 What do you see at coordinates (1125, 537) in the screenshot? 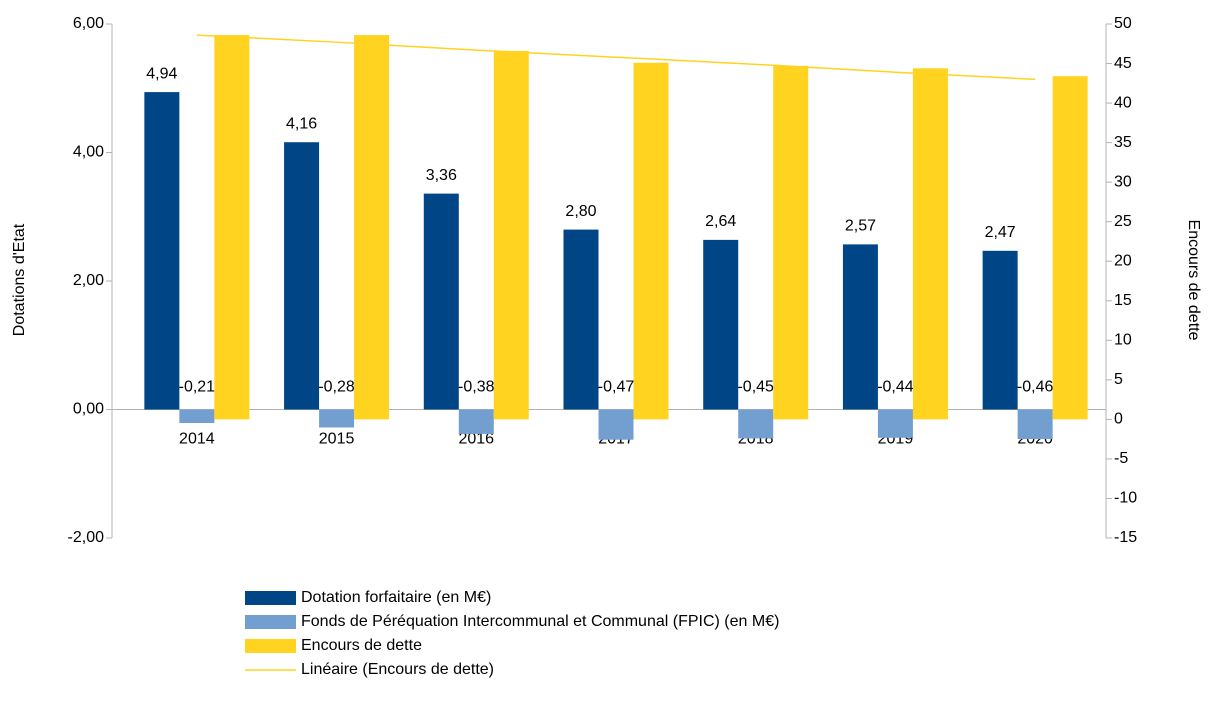
I see `y2-tick-label: -15` at bounding box center [1125, 537].